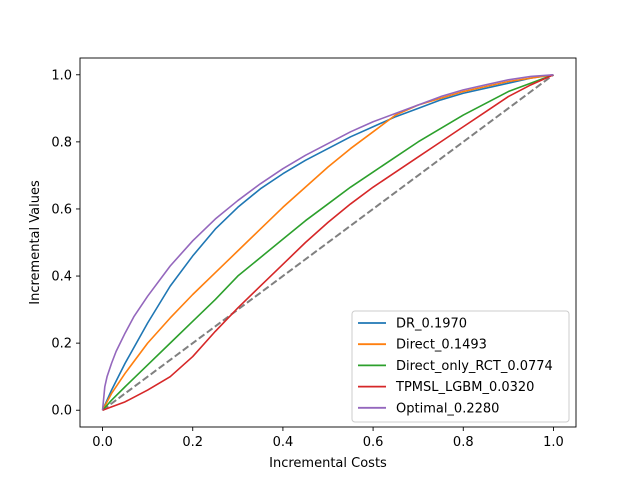  I want to click on y-tick-label-1: 0.2, so click(61, 344).